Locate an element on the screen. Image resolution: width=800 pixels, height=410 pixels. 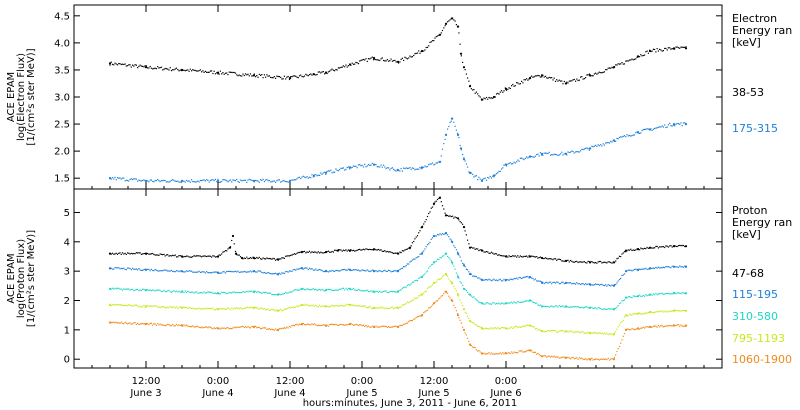
y-axis-label: log(Proton Flux) is located at coordinates (21, 278).